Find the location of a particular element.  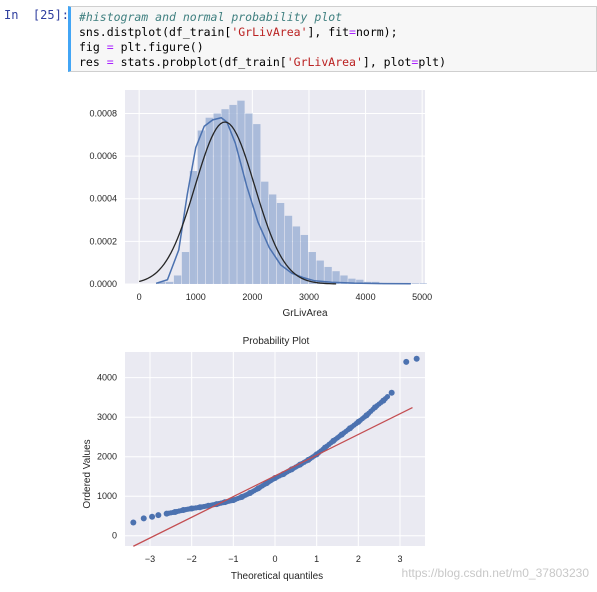

chart2-x-tick-label: −1 is located at coordinates (233, 559).